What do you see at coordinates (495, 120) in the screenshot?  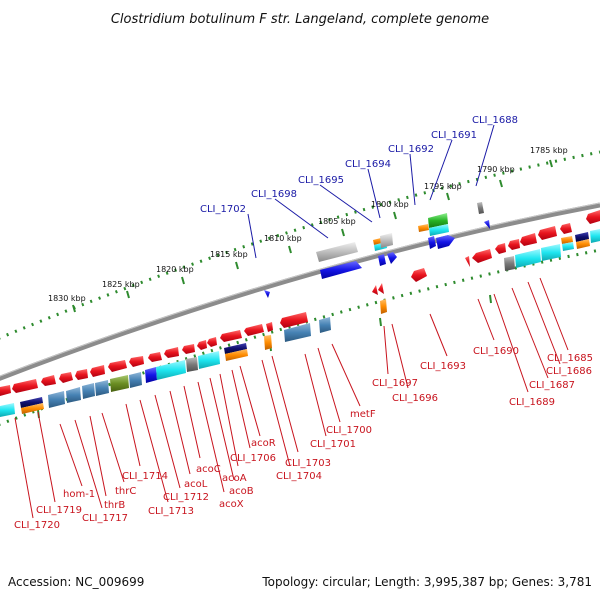 I see `label-cli-1688: CLI_1688` at bounding box center [495, 120].